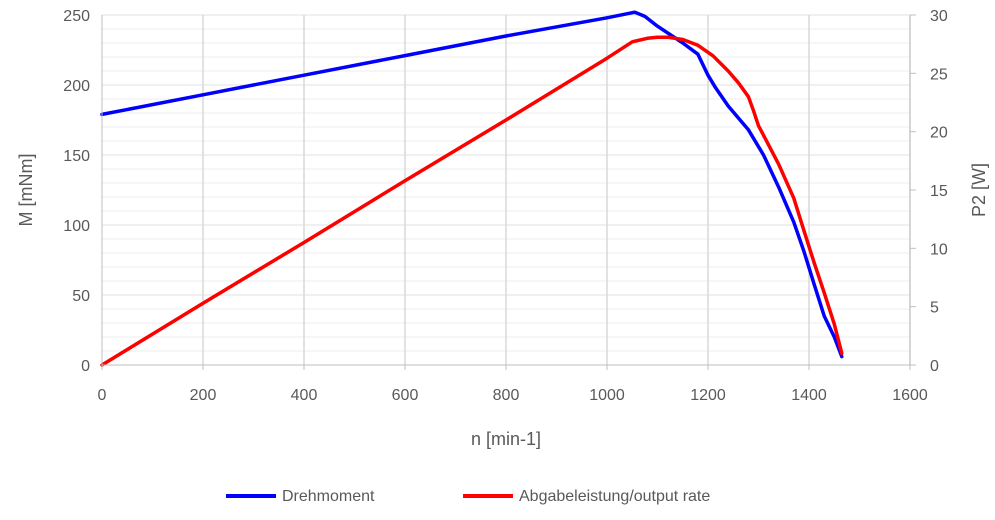 The image size is (995, 520). I want to click on y2-tick-label: 25, so click(939, 74).